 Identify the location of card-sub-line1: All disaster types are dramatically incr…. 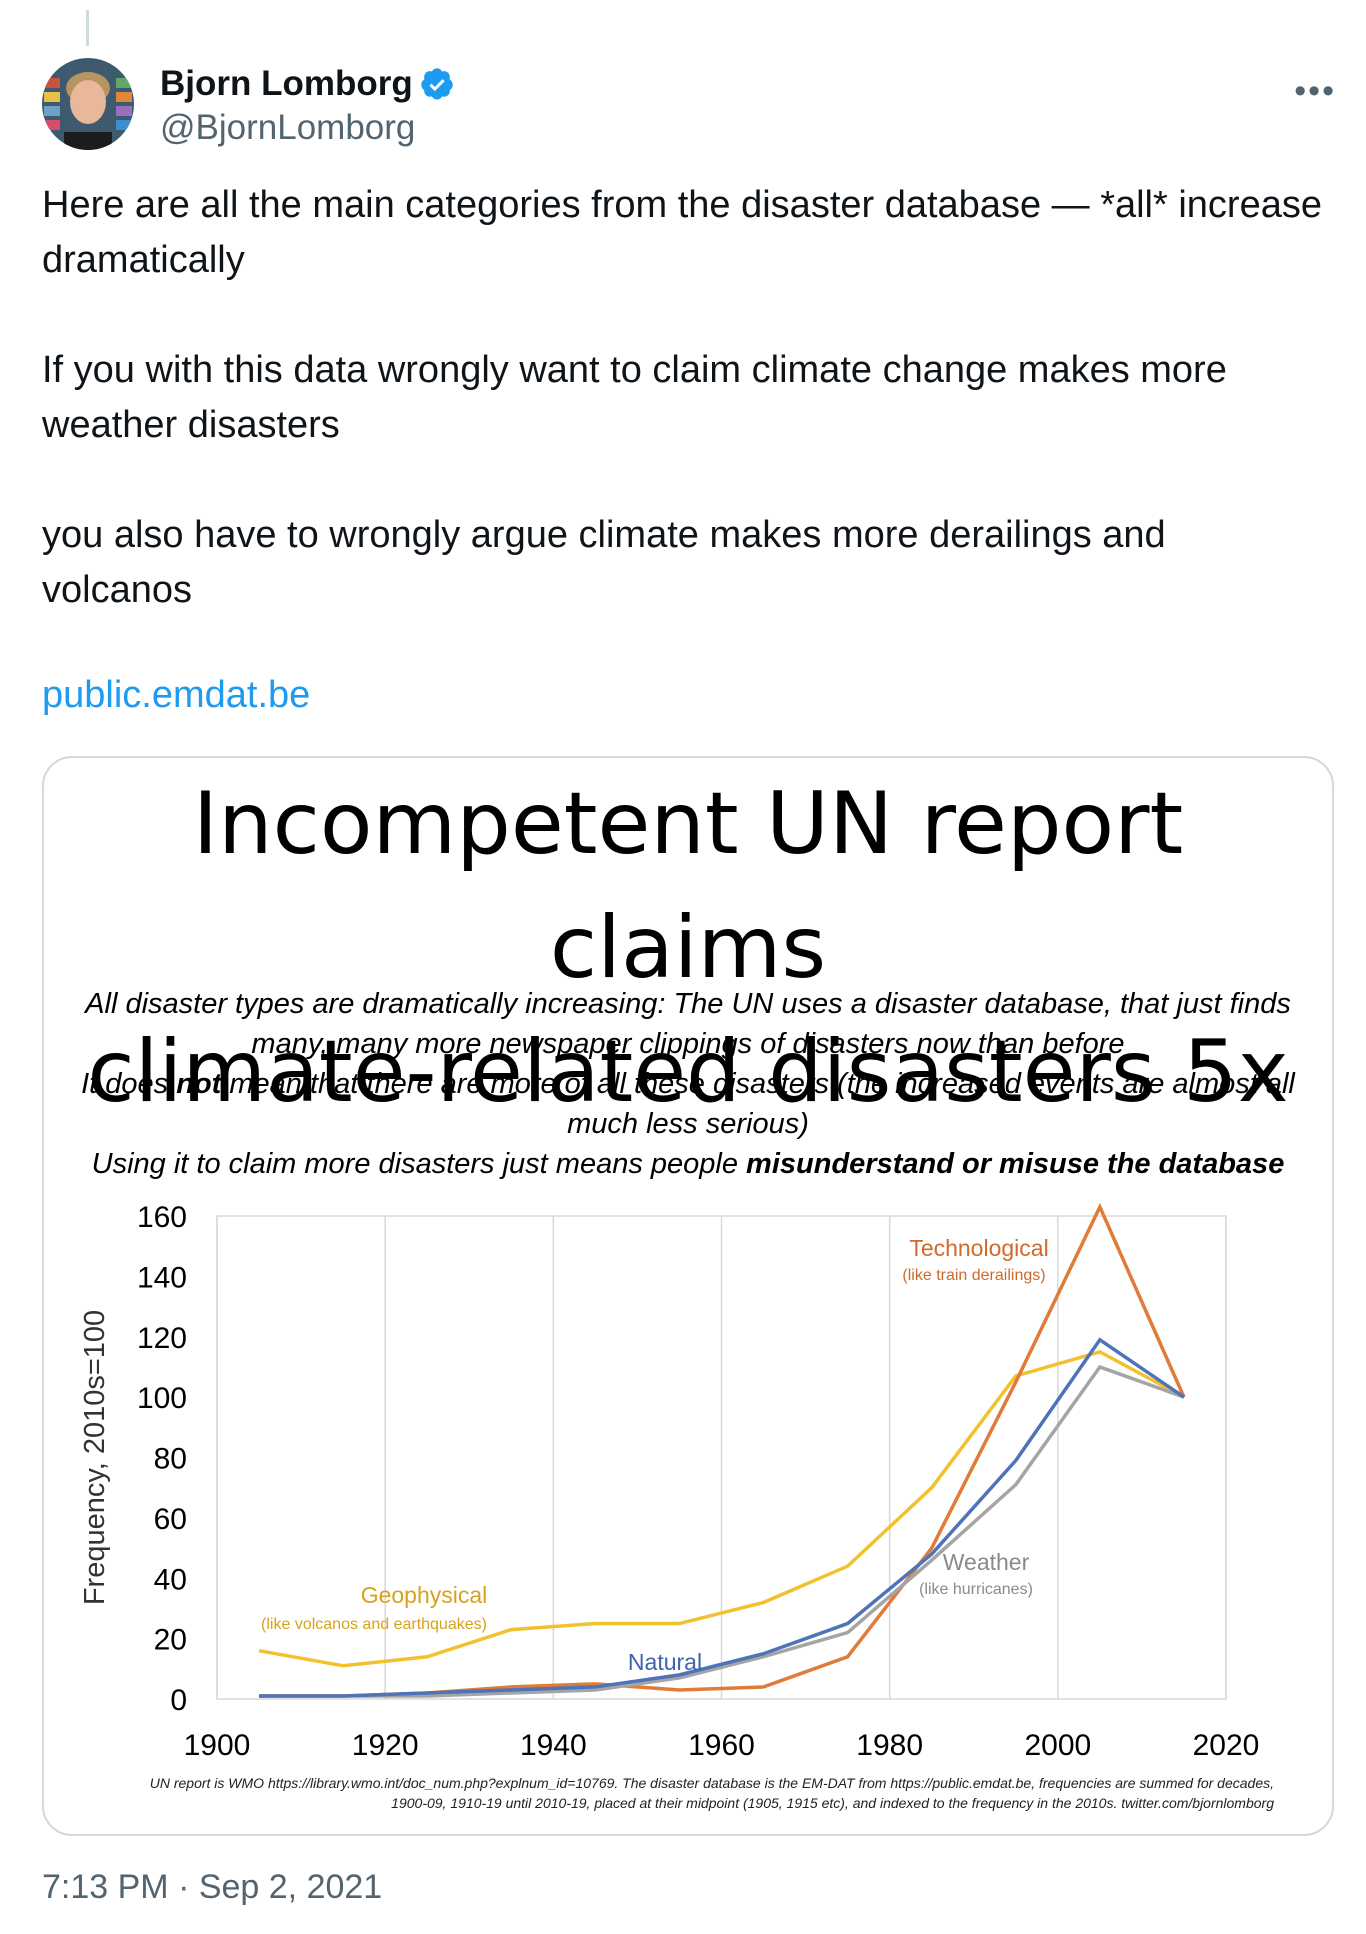
(688, 1004).